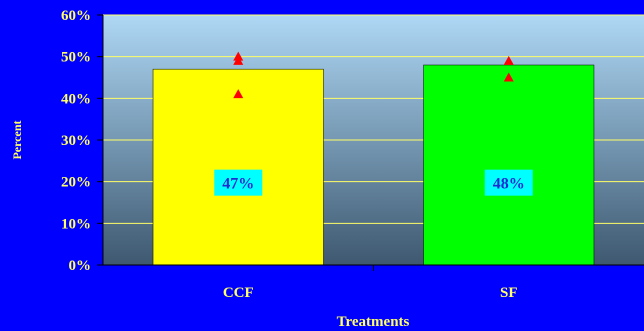  I want to click on y-tick-labels: 0% 10% 20% 30% 40% 50% 60%, so click(76, 141).